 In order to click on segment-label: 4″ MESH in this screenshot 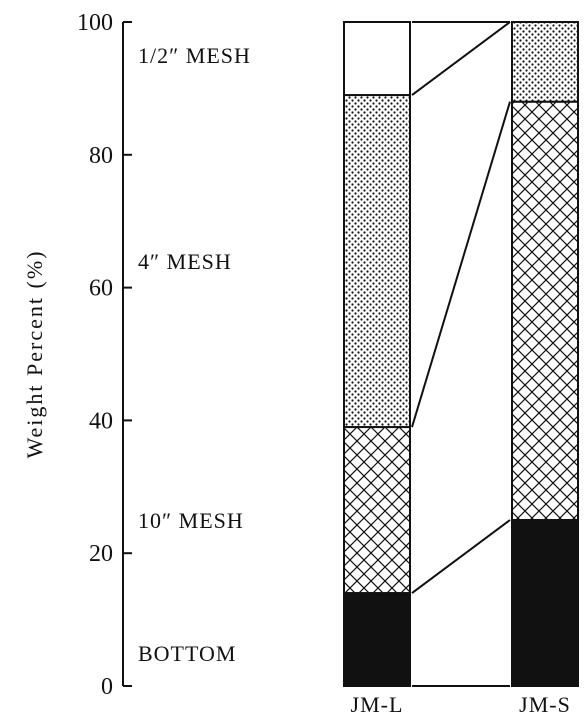, I will do `click(185, 261)`.